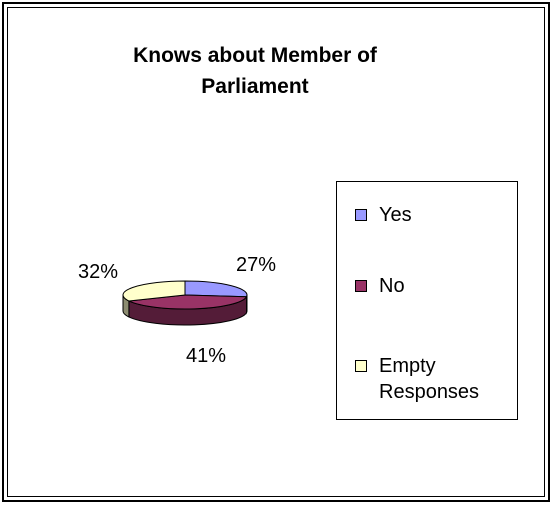 The width and height of the screenshot is (556, 508). Describe the element at coordinates (392, 286) in the screenshot. I see `legend-label-no: No` at that location.